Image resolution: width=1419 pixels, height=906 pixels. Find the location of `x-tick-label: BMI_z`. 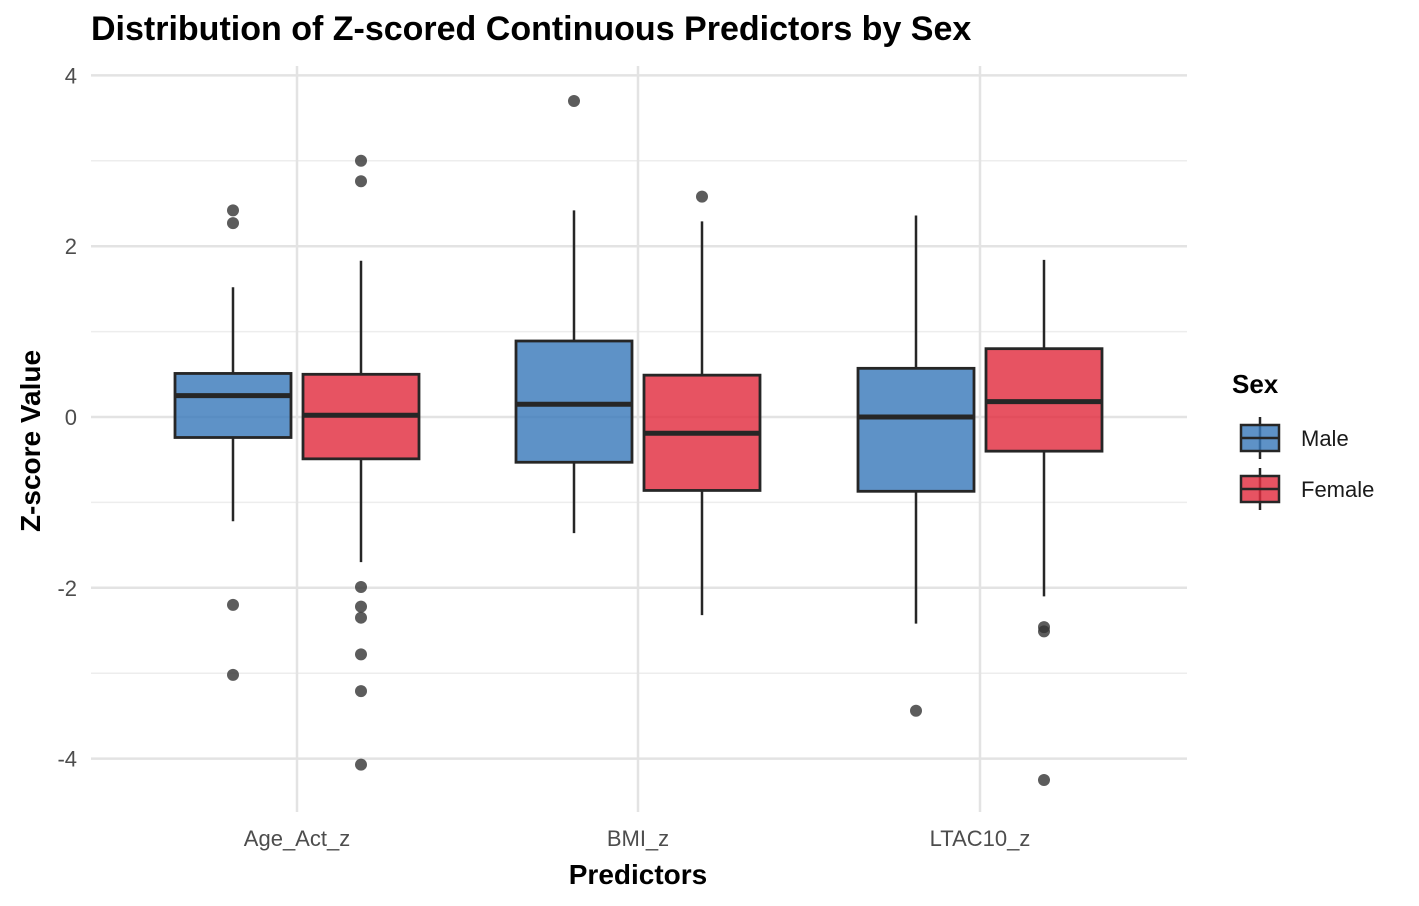

x-tick-label: BMI_z is located at coordinates (638, 838).